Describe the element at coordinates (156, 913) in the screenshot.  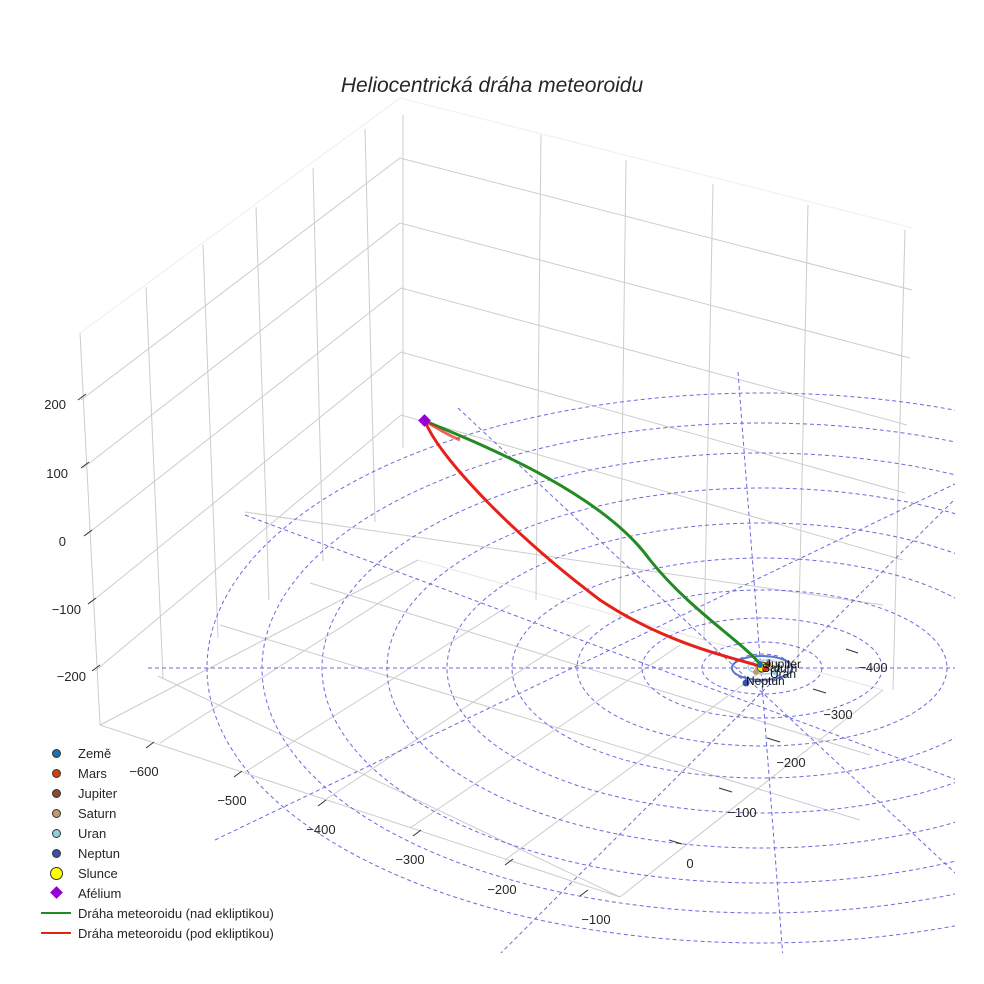
I see `legend-item-orbit-above: Dráha meteoroidu (nad ekliptikou)` at that location.